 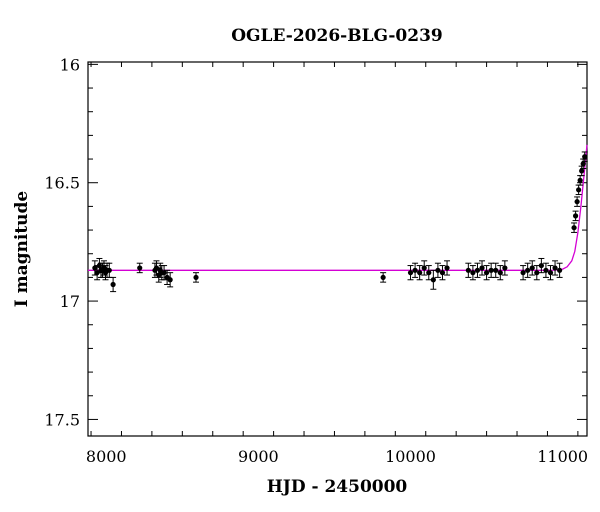 What do you see at coordinates (106, 456) in the screenshot?
I see `x-tick-label: 8000` at bounding box center [106, 456].